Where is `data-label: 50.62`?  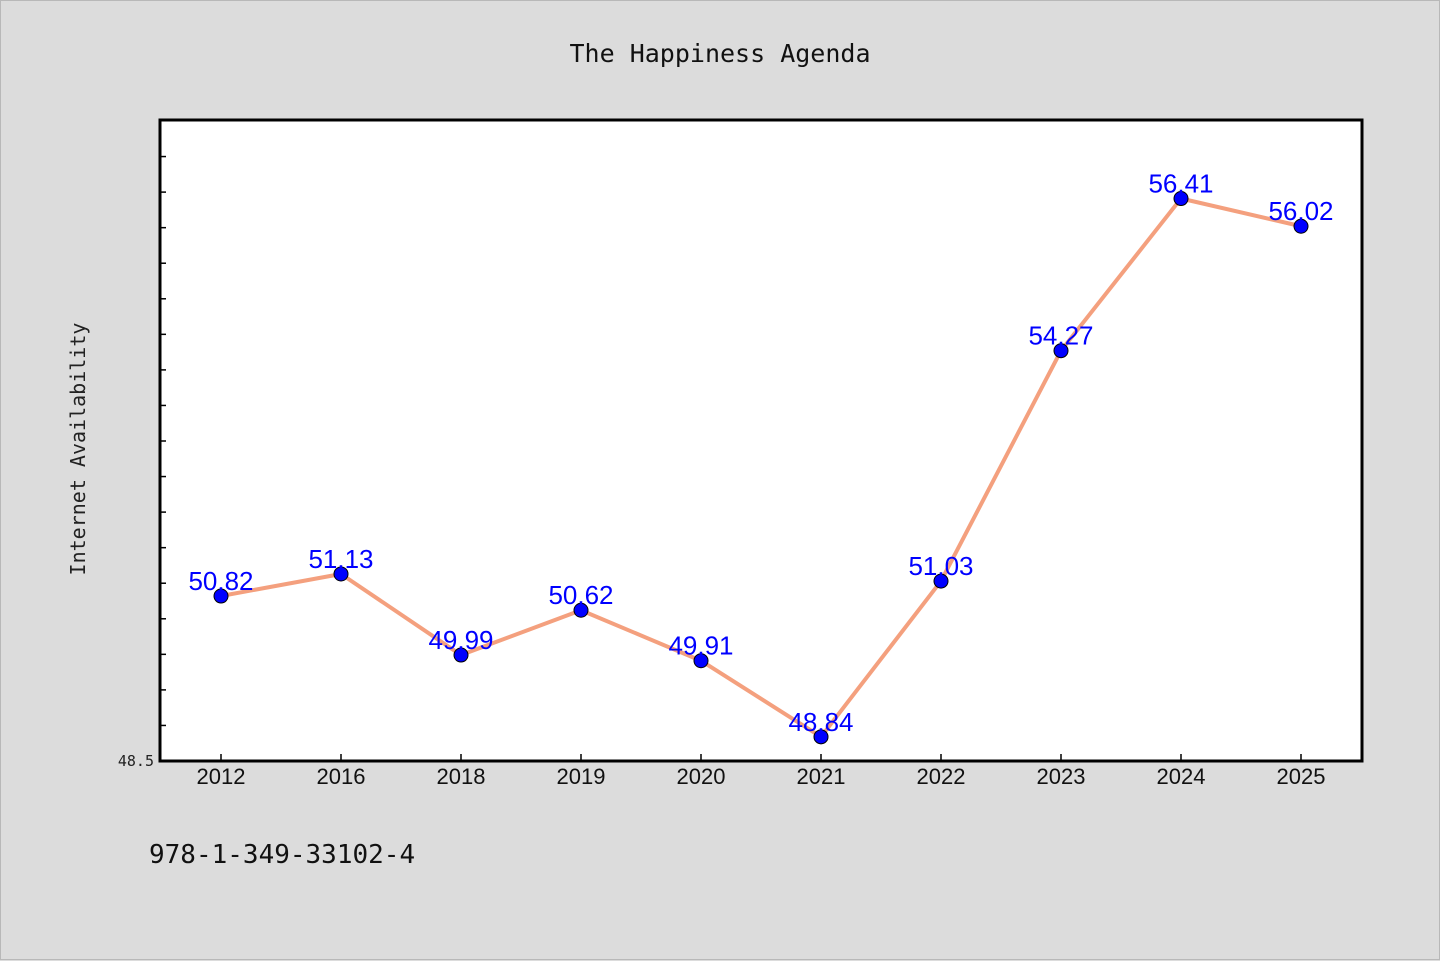 data-label: 50.62 is located at coordinates (580, 595).